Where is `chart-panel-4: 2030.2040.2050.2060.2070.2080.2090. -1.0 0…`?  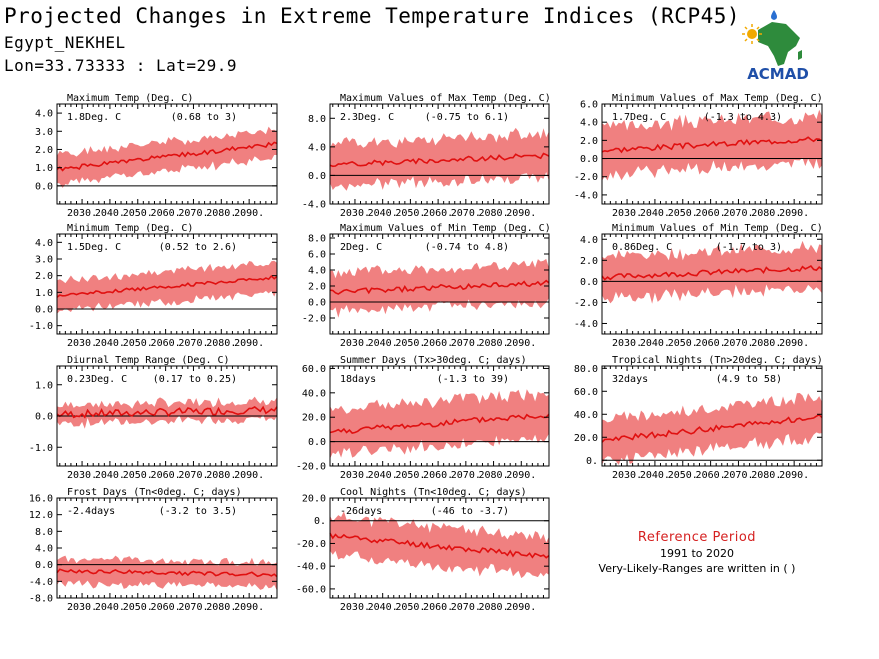
chart-panel-4: 2030.2040.2050.2060.2070.2080.2090. -1.0 0… is located at coordinates (153, 286).